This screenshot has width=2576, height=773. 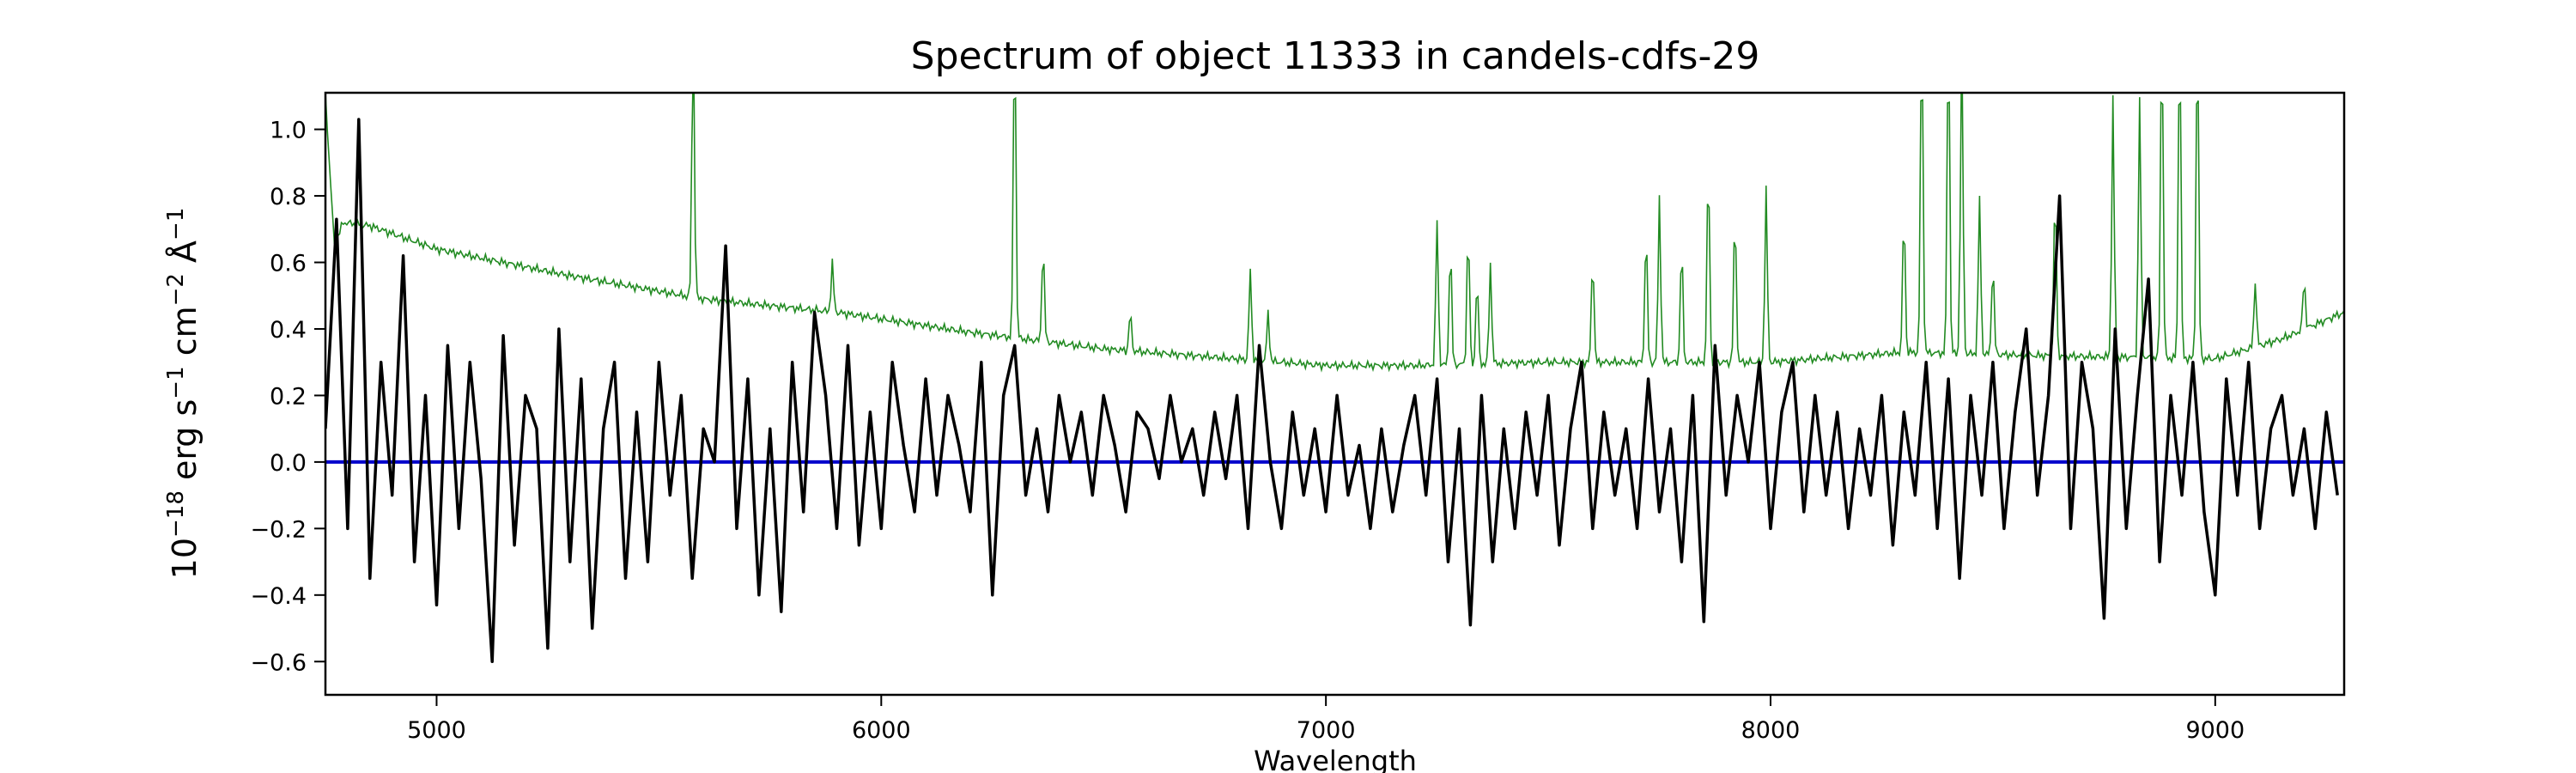 What do you see at coordinates (176, 224) in the screenshot?
I see `ylabel-exp3: −1` at bounding box center [176, 224].